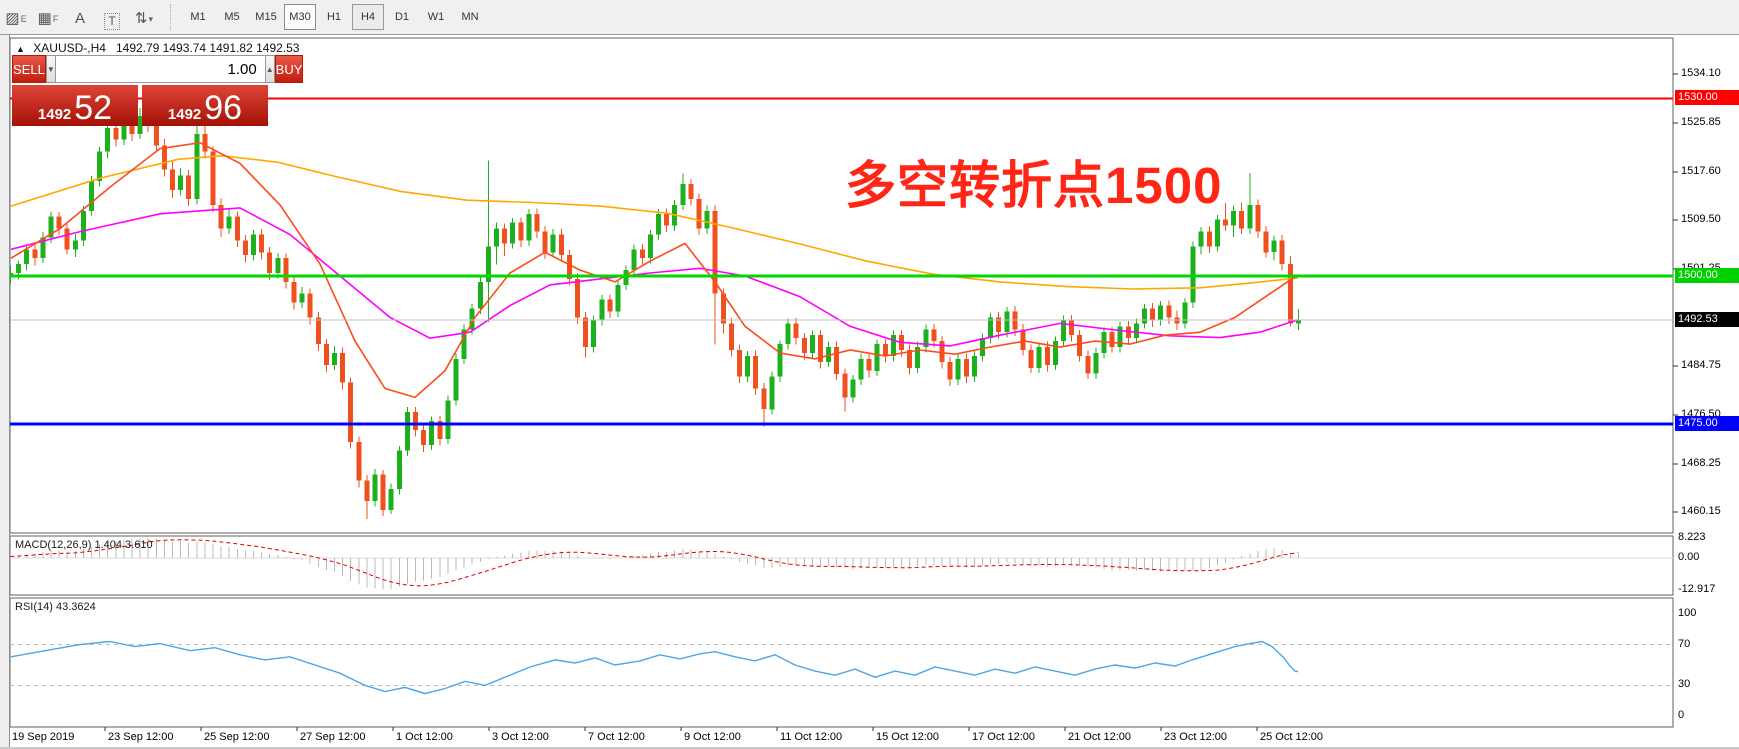 This screenshot has height=749, width=1739. I want to click on chart-text-annotation: 多空转折点1500, so click(1034, 185).